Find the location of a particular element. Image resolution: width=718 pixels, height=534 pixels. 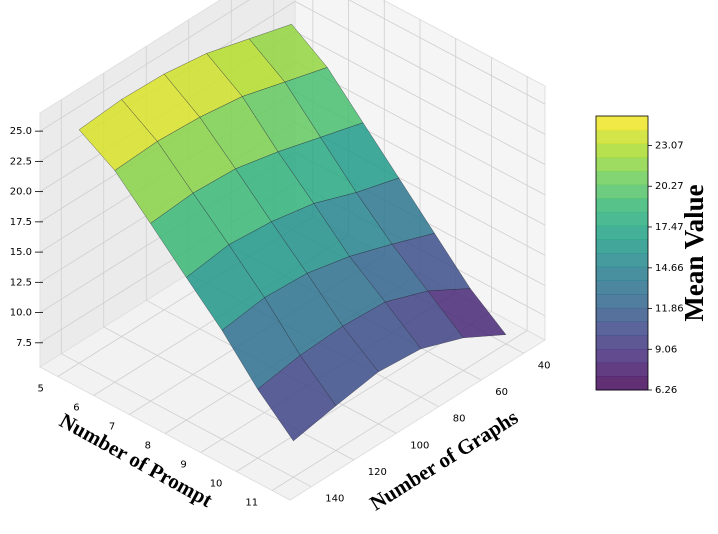

x-tick-label: 6 is located at coordinates (76, 408).